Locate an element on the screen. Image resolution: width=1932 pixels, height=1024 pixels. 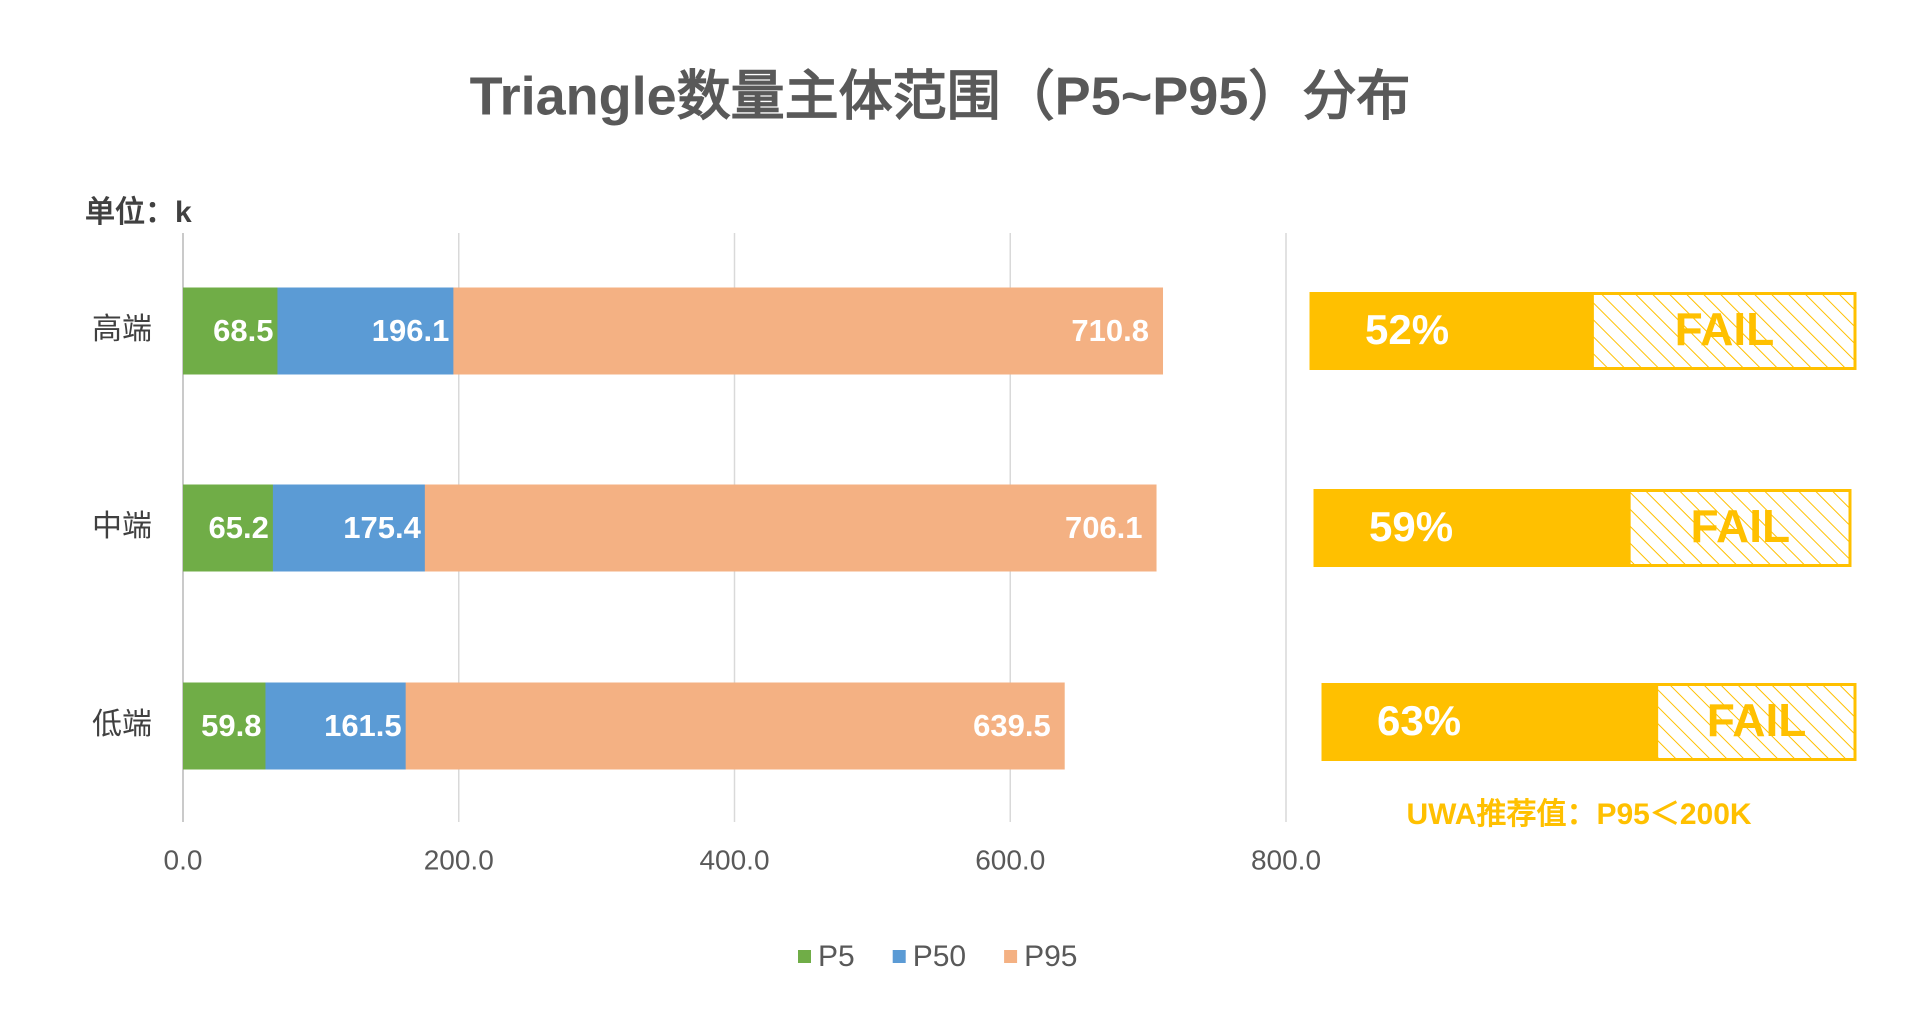
data-label: 59.8 is located at coordinates (231, 725).